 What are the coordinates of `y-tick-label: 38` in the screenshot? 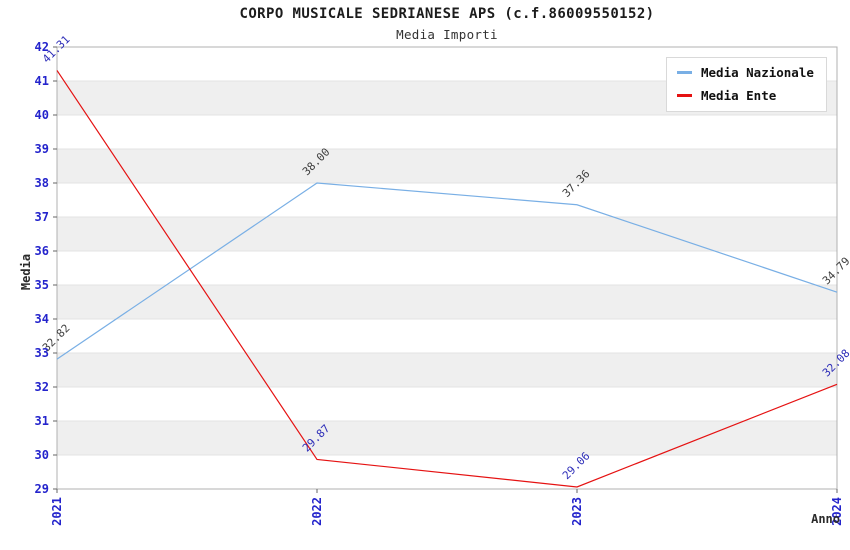 It's located at (42, 183).